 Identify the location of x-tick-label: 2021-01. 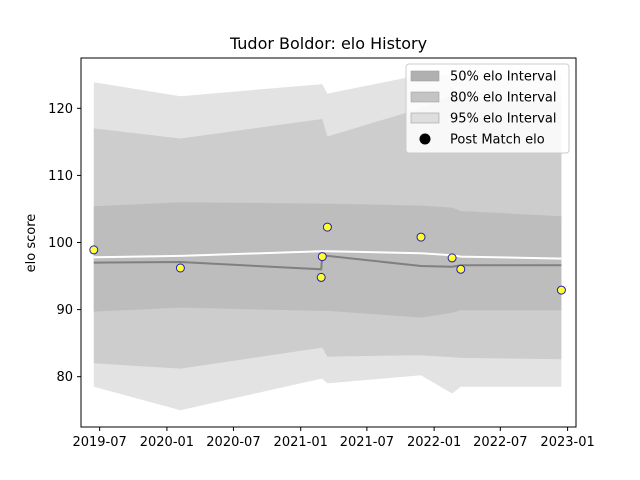
(301, 442).